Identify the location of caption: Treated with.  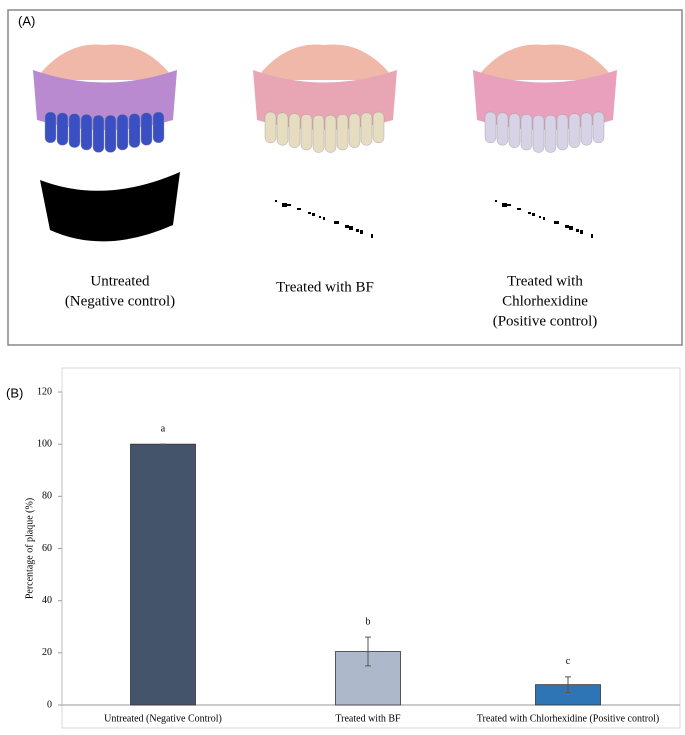
(545, 281).